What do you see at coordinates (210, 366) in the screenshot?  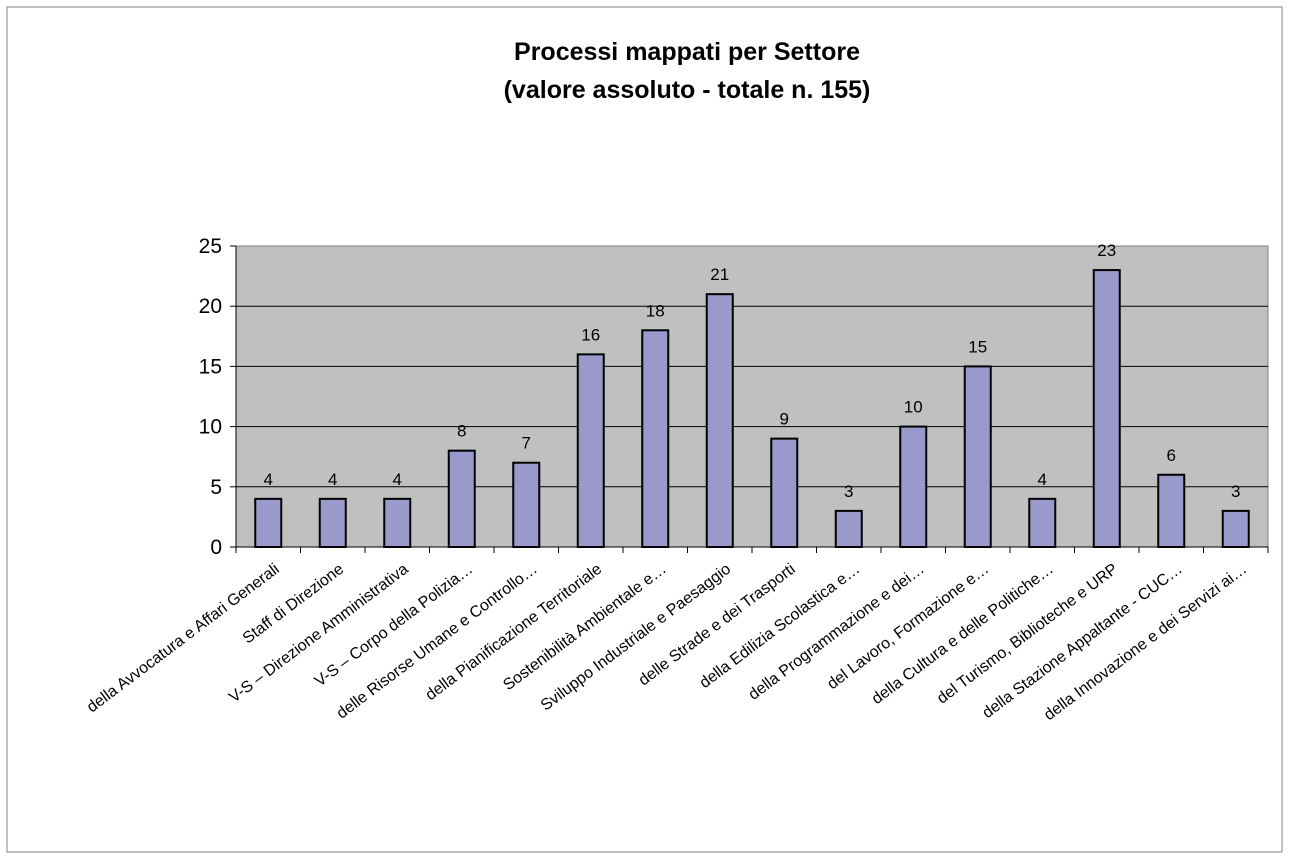 I see `y-tick-label: 15` at bounding box center [210, 366].